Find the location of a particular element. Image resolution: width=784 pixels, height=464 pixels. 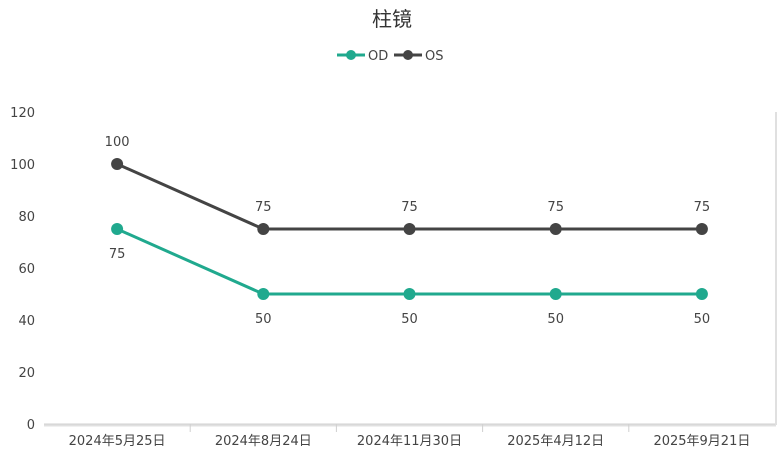

chart-legend: OD OS is located at coordinates (390, 56).